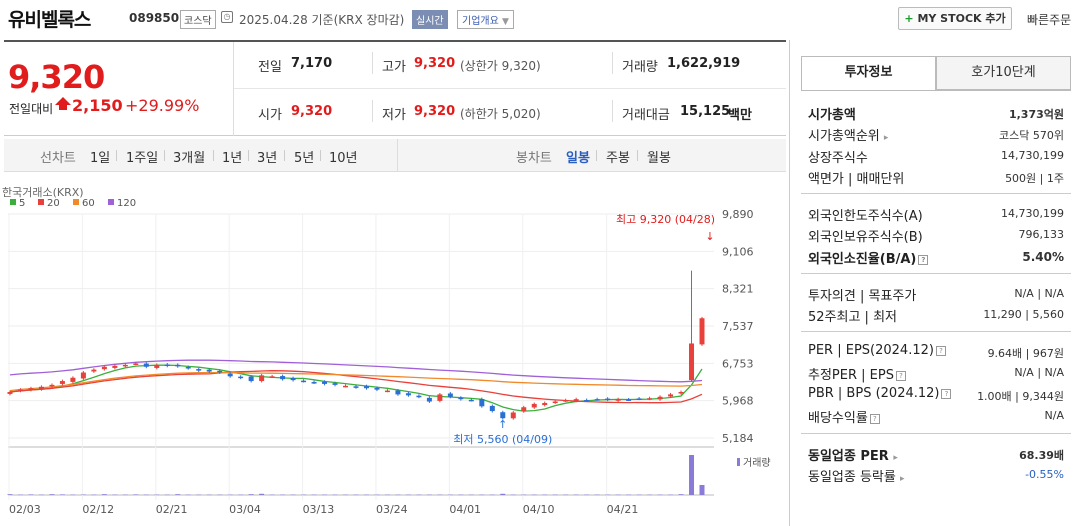  What do you see at coordinates (395, 88) in the screenshot?
I see `price-summary` at bounding box center [395, 88].